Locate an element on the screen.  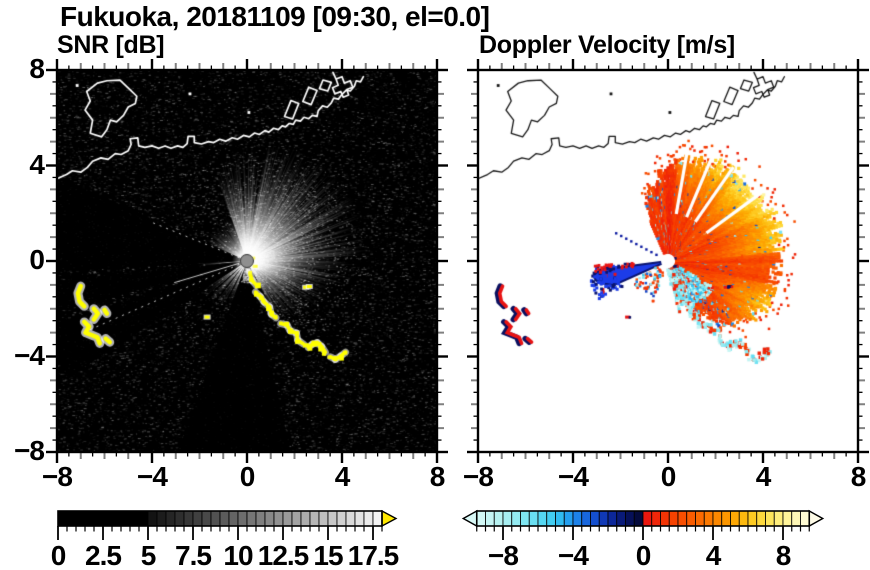
snr-colorbar-tick-label: 0 is located at coordinates (58, 555).